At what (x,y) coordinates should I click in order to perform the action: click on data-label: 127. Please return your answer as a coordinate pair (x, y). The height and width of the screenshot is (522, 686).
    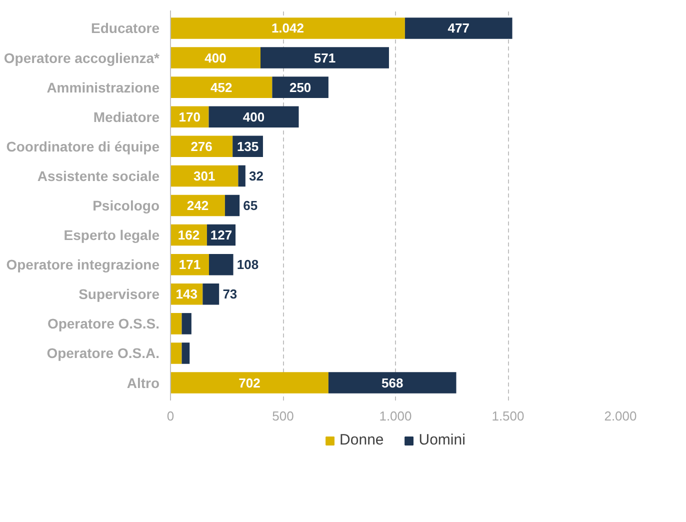
    Looking at the image, I should click on (221, 235).